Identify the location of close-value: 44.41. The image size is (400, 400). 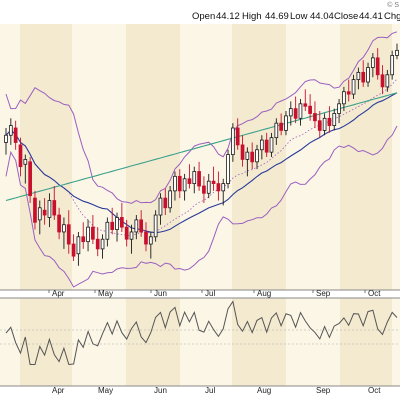
(371, 16).